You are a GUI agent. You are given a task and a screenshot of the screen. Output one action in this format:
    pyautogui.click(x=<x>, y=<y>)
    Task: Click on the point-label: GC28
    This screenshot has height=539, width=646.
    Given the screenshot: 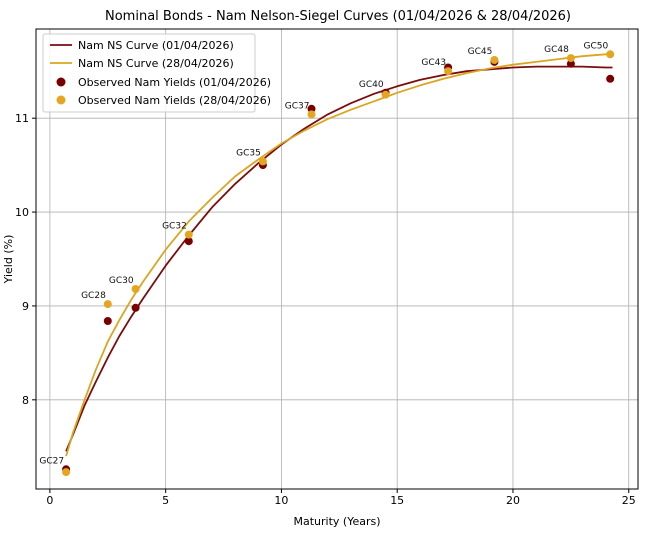 What is the action you would take?
    pyautogui.click(x=93, y=296)
    